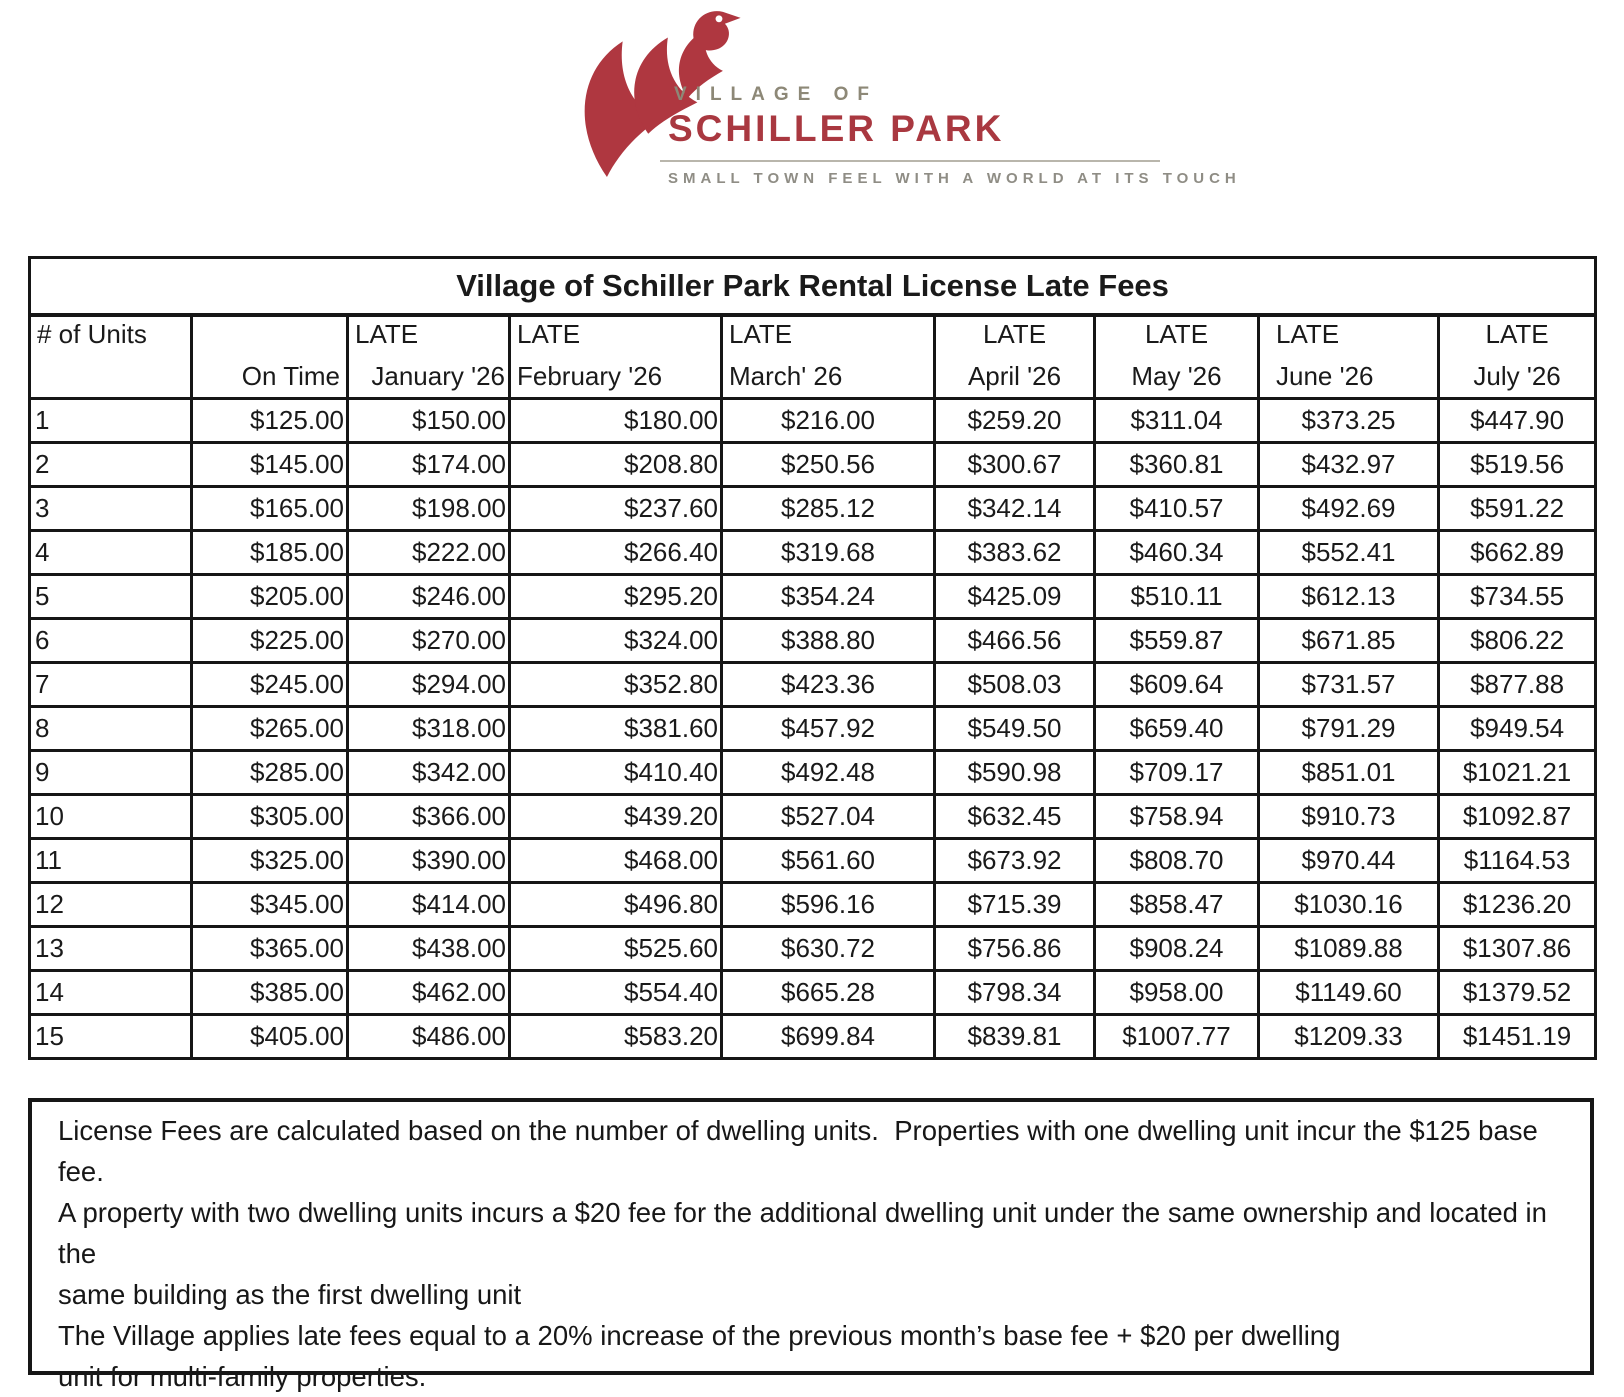 Image resolution: width=1624 pixels, height=1397 pixels. Describe the element at coordinates (428, 552) in the screenshot. I see `fee-cell: $222.00` at that location.